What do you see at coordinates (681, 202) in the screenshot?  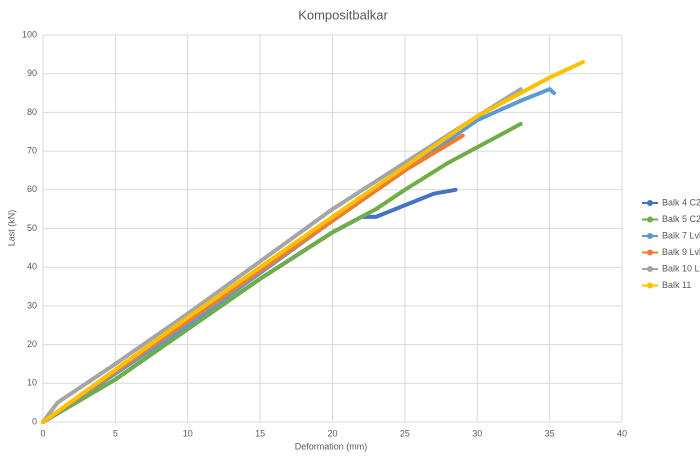 I see `legend-label: Balk 4 C24` at bounding box center [681, 202].